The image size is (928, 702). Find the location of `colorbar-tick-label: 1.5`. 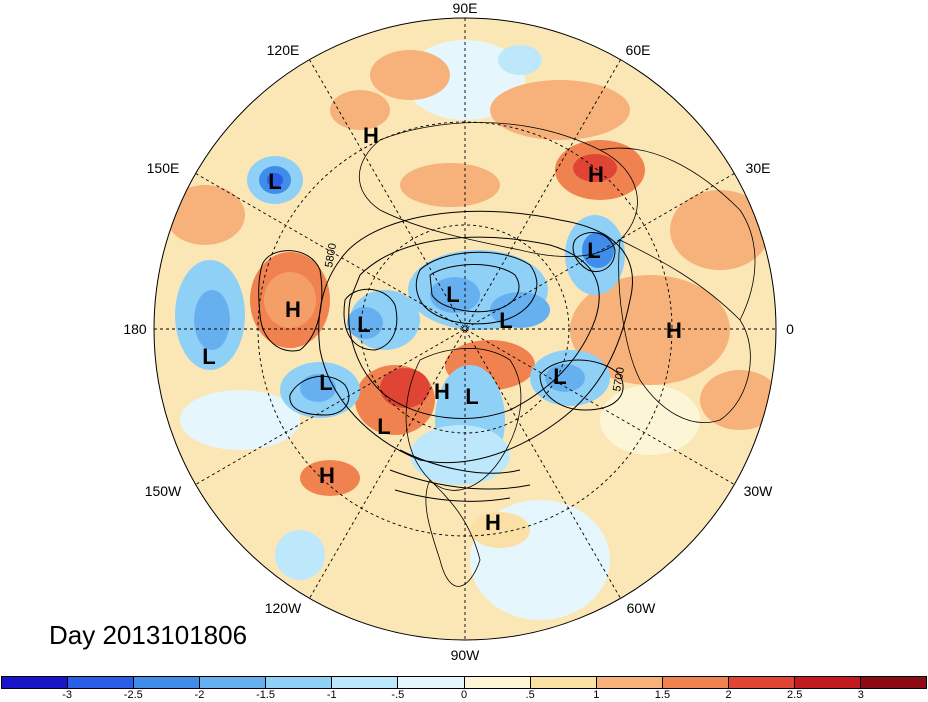

colorbar-tick-label: 1.5 is located at coordinates (662, 695).